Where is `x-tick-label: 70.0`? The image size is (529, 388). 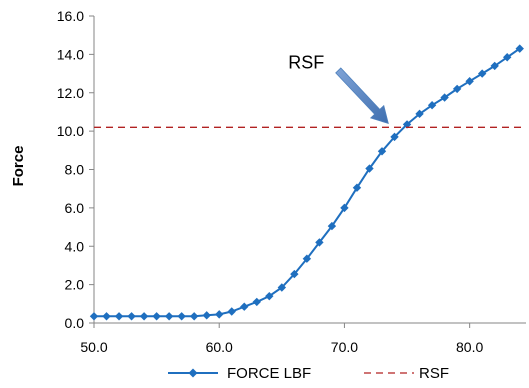
x-tick-label: 70.0 is located at coordinates (344, 347).